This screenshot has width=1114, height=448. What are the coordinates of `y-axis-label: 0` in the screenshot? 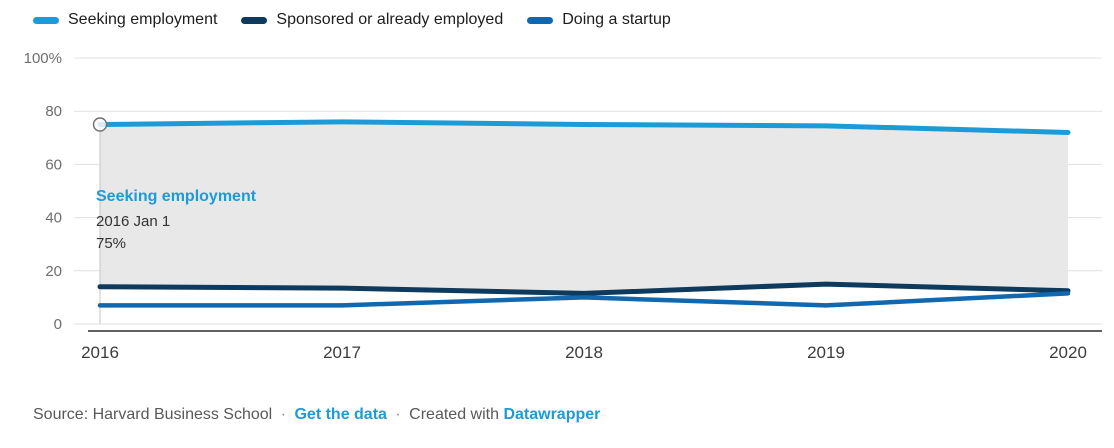 It's located at (58, 324).